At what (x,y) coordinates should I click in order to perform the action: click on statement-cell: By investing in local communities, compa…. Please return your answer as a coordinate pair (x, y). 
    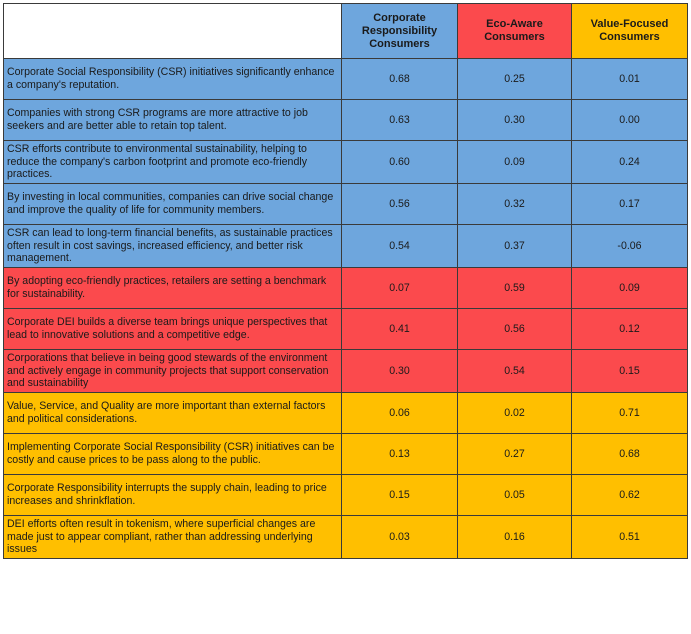
    Looking at the image, I should click on (172, 204).